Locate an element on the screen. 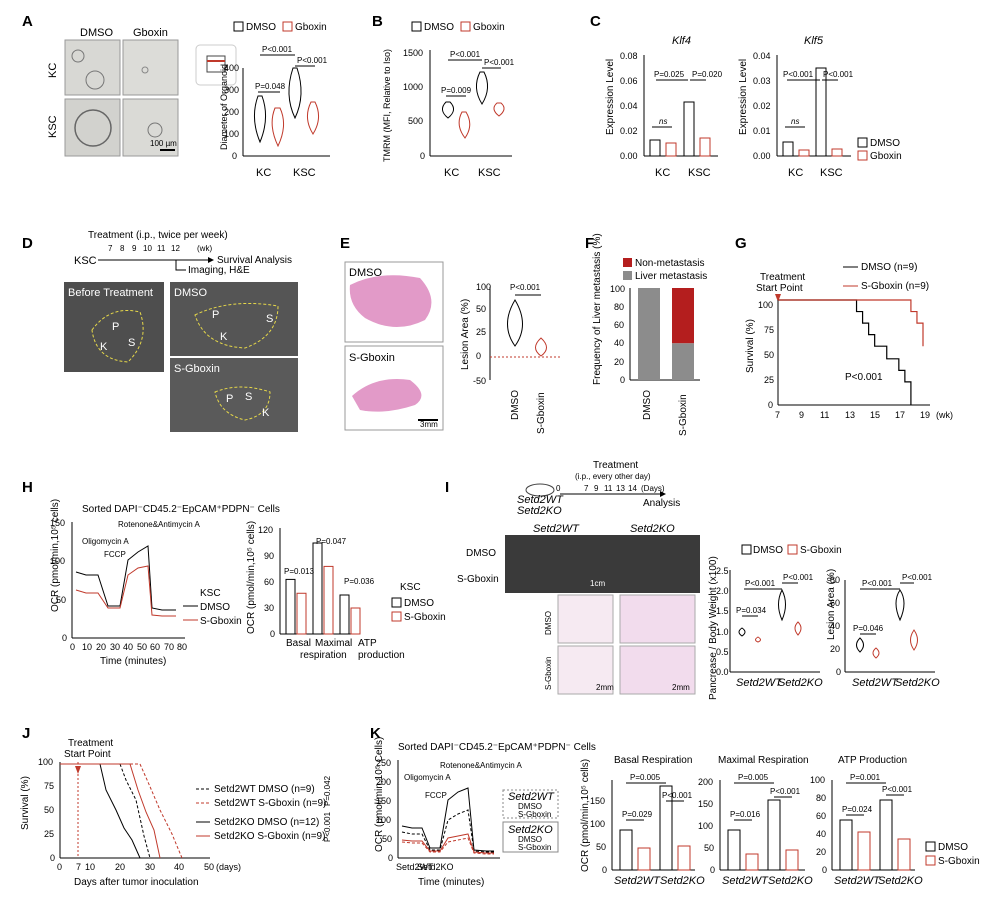 Image resolution: width=1008 pixels, height=914 pixels. b-ytick: 1000 is located at coordinates (413, 87).